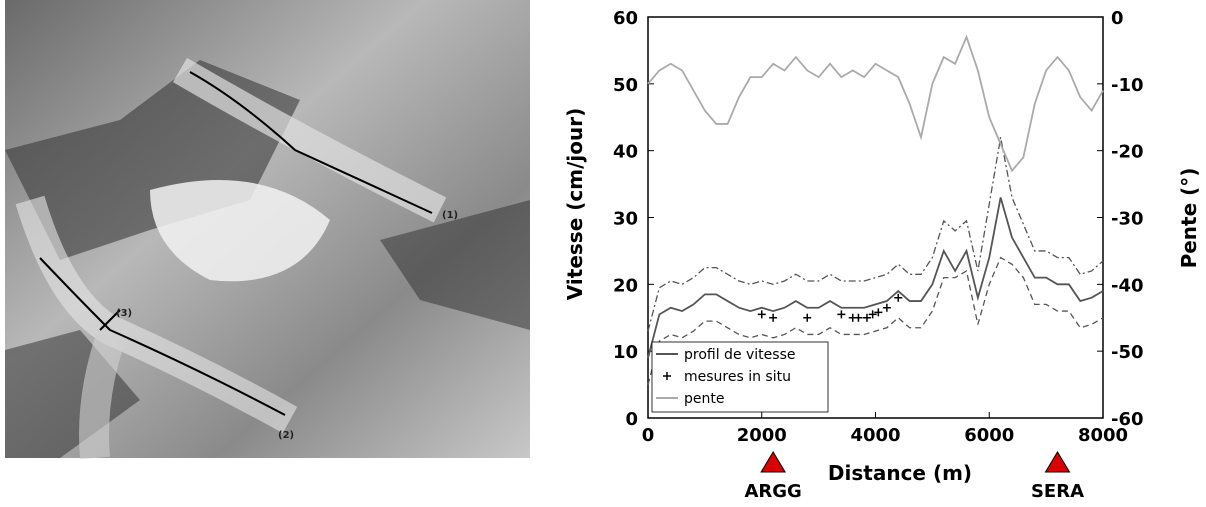 Image resolution: width=1206 pixels, height=507 pixels. Describe the element at coordinates (124, 313) in the screenshot. I see `image-label: (3)` at that location.